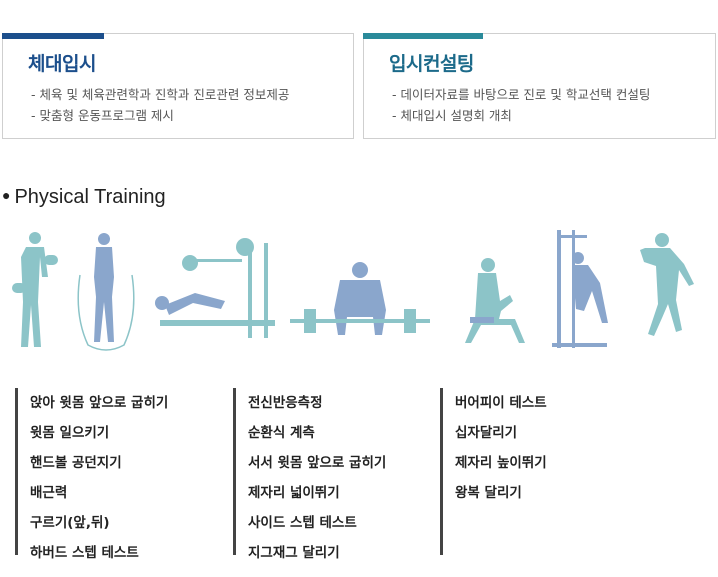  What do you see at coordinates (99, 403) in the screenshot?
I see `list-item: 앉아 윗몸 앞으로 굽히기` at bounding box center [99, 403].